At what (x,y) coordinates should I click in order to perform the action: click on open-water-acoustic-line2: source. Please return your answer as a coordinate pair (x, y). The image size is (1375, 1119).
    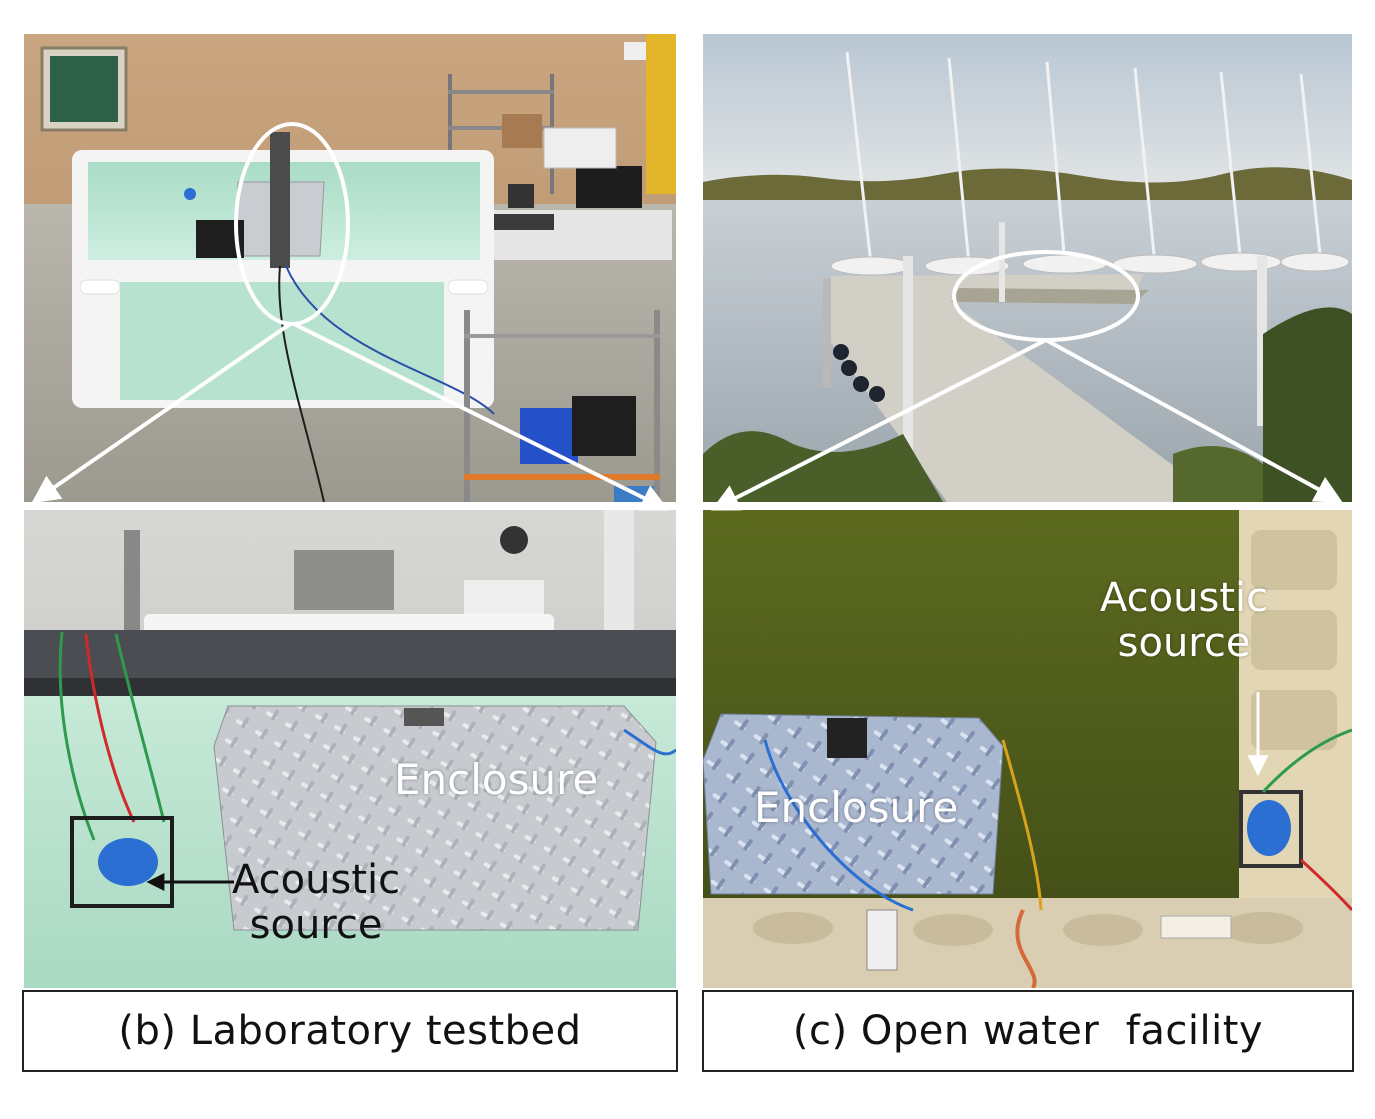
    Looking at the image, I should click on (1184, 642).